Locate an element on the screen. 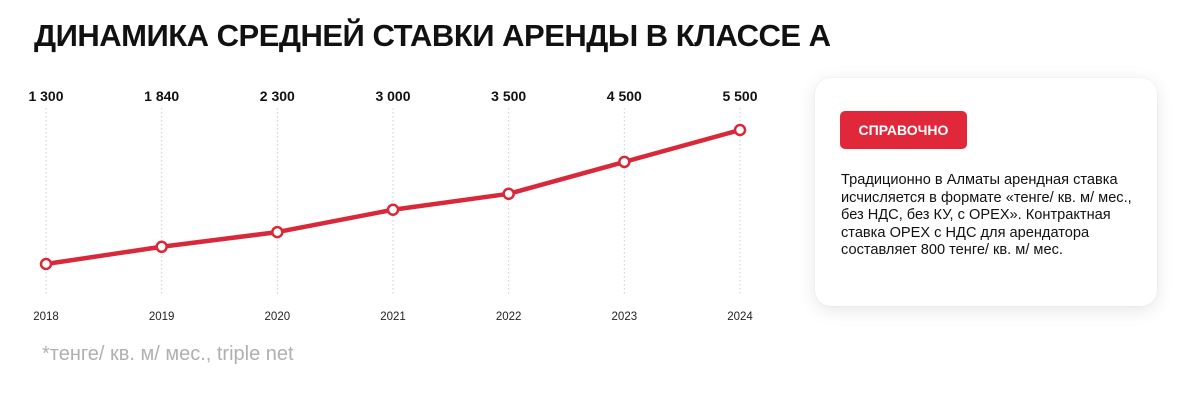 The width and height of the screenshot is (1200, 401). reference-badge: СПРАВОЧНО is located at coordinates (903, 130).